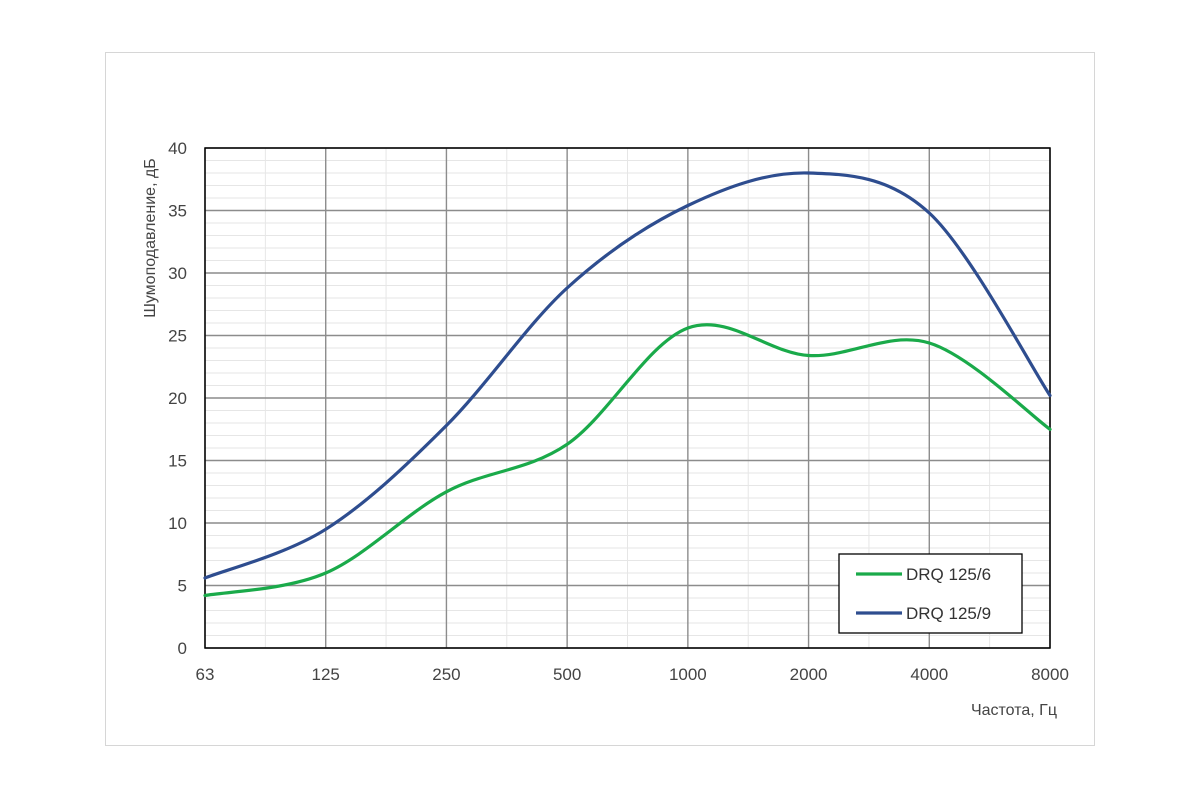 The image size is (1200, 800). What do you see at coordinates (688, 674) in the screenshot?
I see `x-tick-label: 1000` at bounding box center [688, 674].